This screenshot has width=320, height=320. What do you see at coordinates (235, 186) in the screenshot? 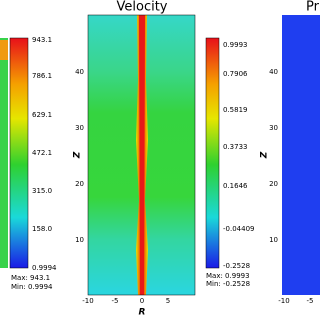
I see `colorbar-label: 0.1646` at bounding box center [235, 186].